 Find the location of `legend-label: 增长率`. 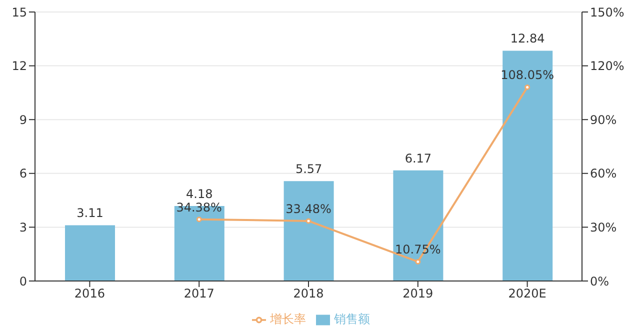

legend-label: 增长率 is located at coordinates (288, 319).